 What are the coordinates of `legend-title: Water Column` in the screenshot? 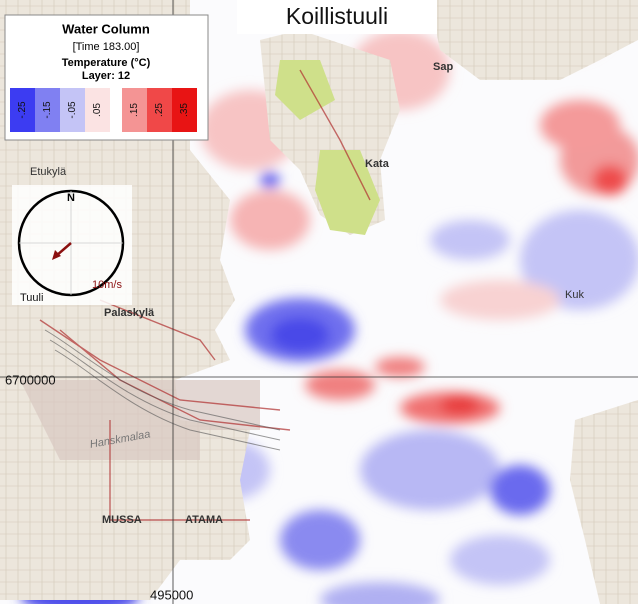 It's located at (106, 28).